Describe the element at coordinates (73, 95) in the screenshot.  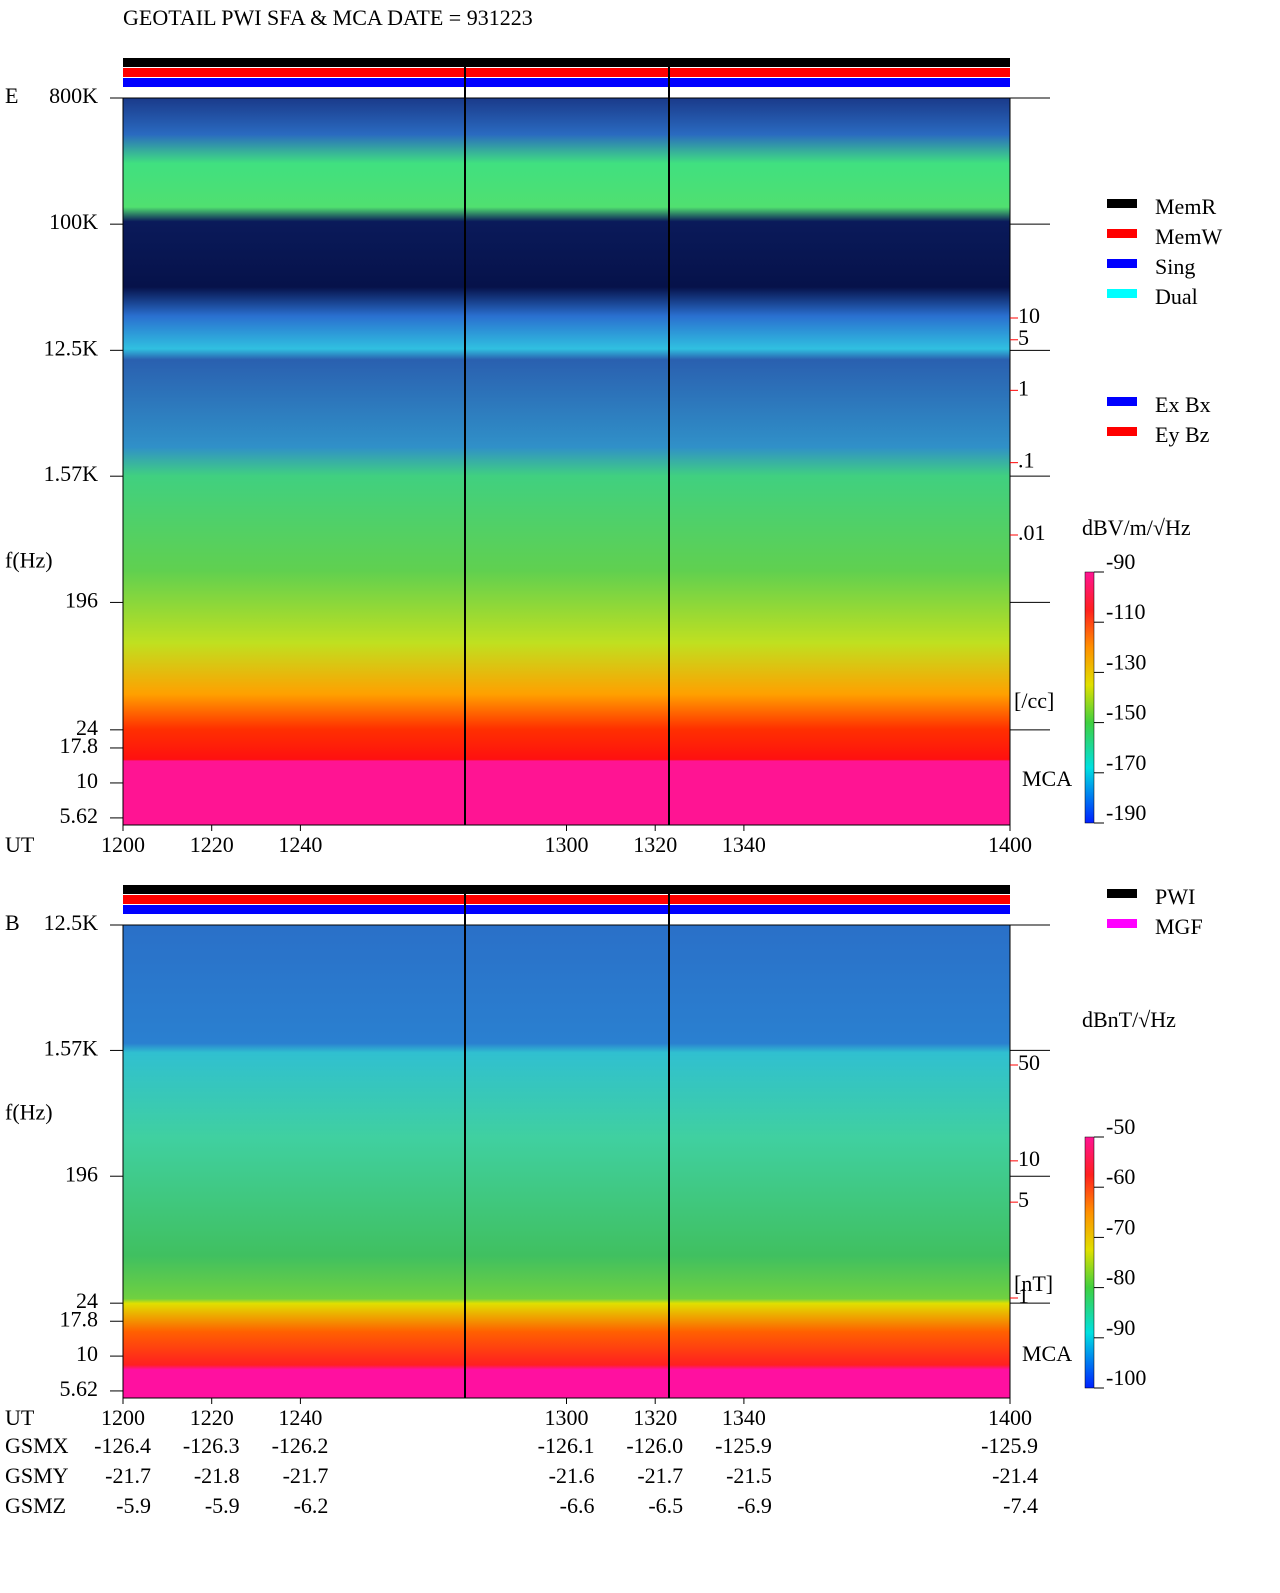
I see `y-tick-label: 800K` at that location.